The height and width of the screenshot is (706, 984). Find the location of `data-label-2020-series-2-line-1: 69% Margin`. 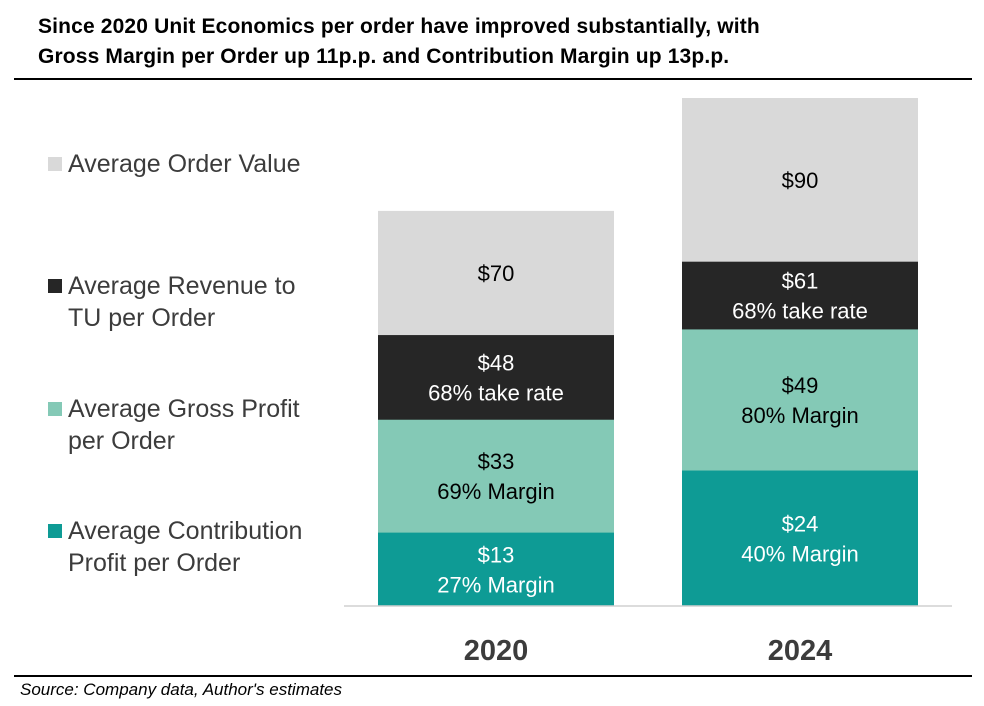

data-label-2020-series-2-line-1: 69% Margin is located at coordinates (495, 491).